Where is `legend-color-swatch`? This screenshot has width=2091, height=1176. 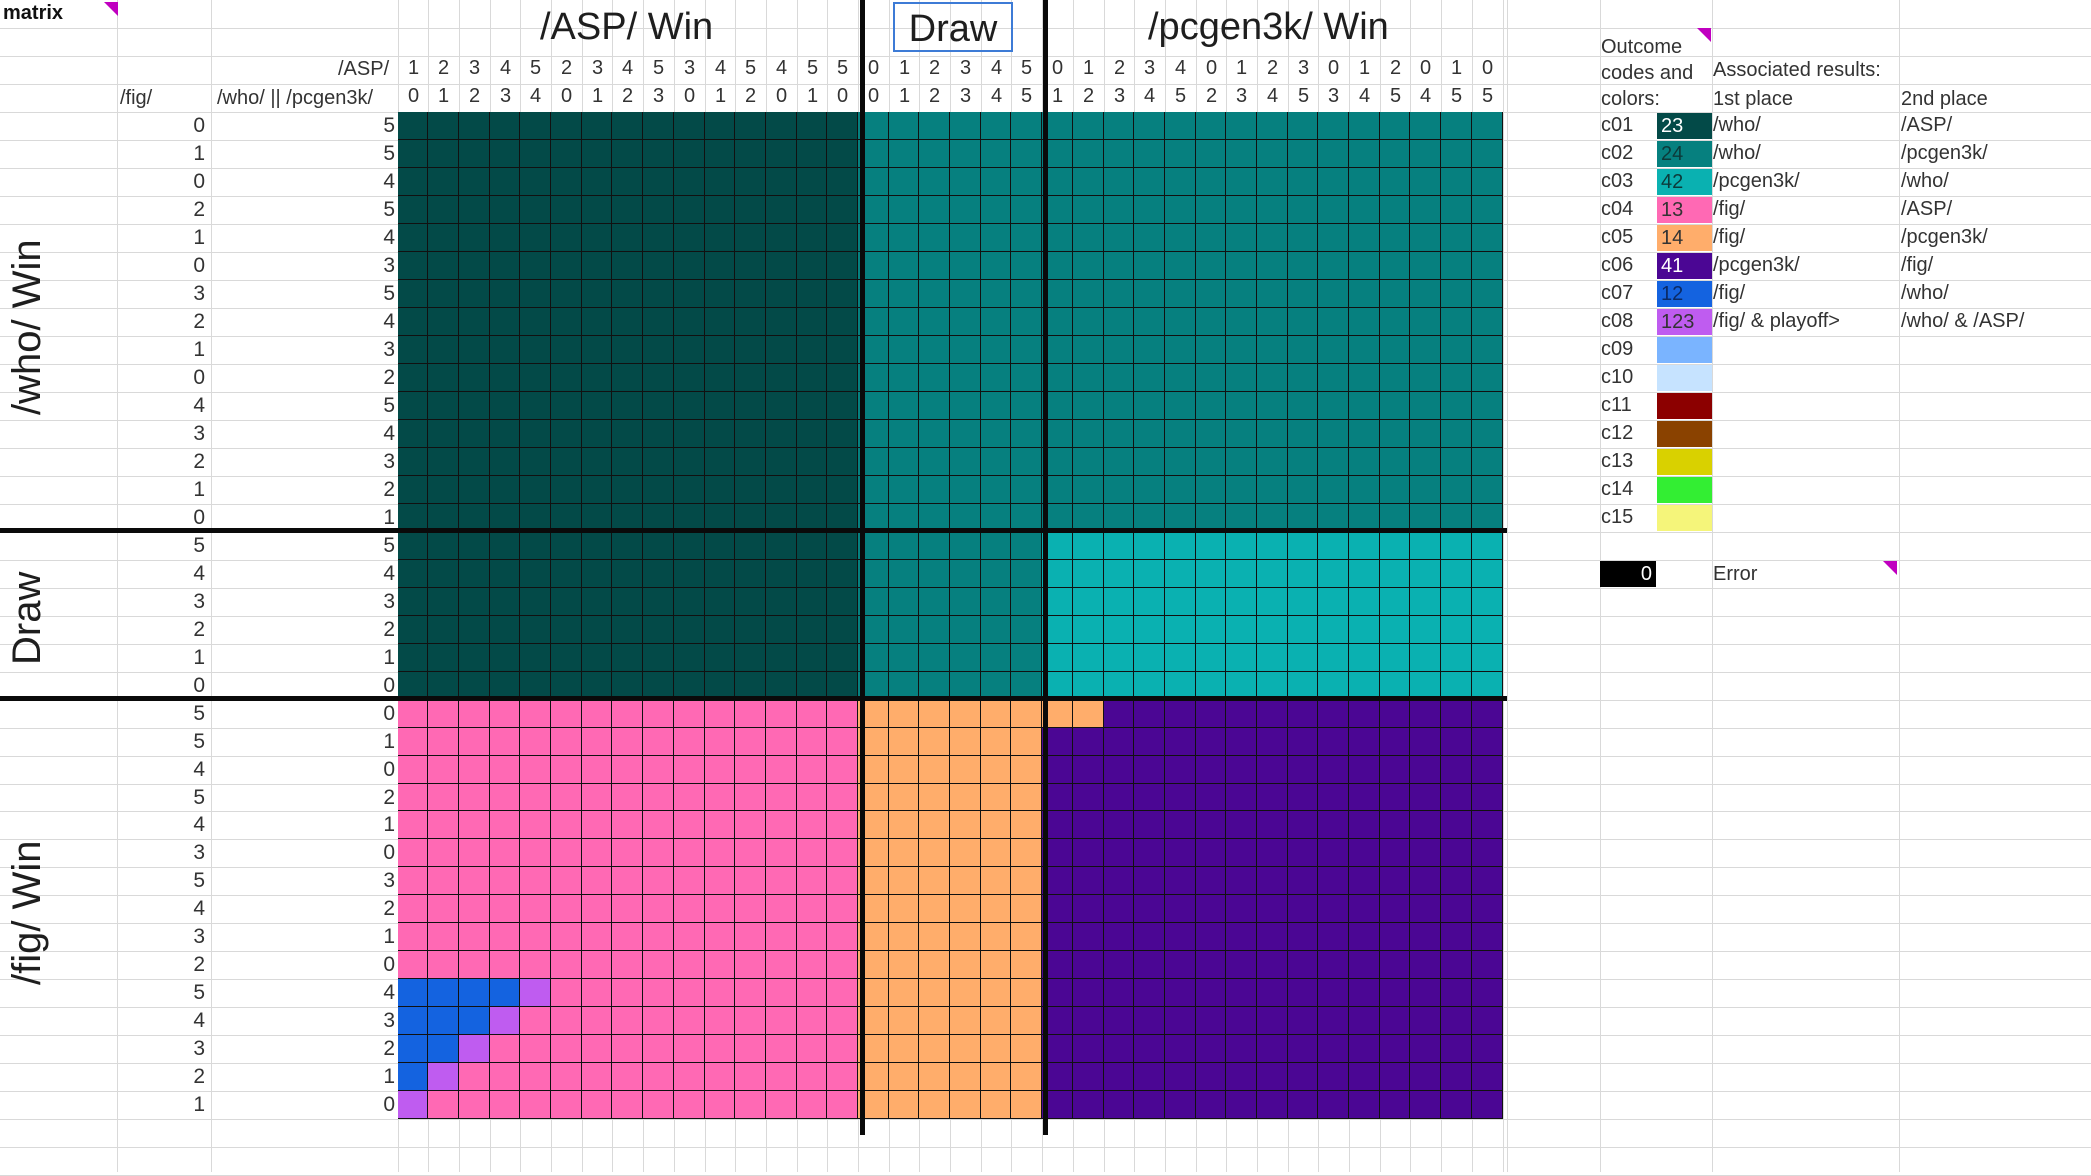
legend-color-swatch is located at coordinates (1684, 462).